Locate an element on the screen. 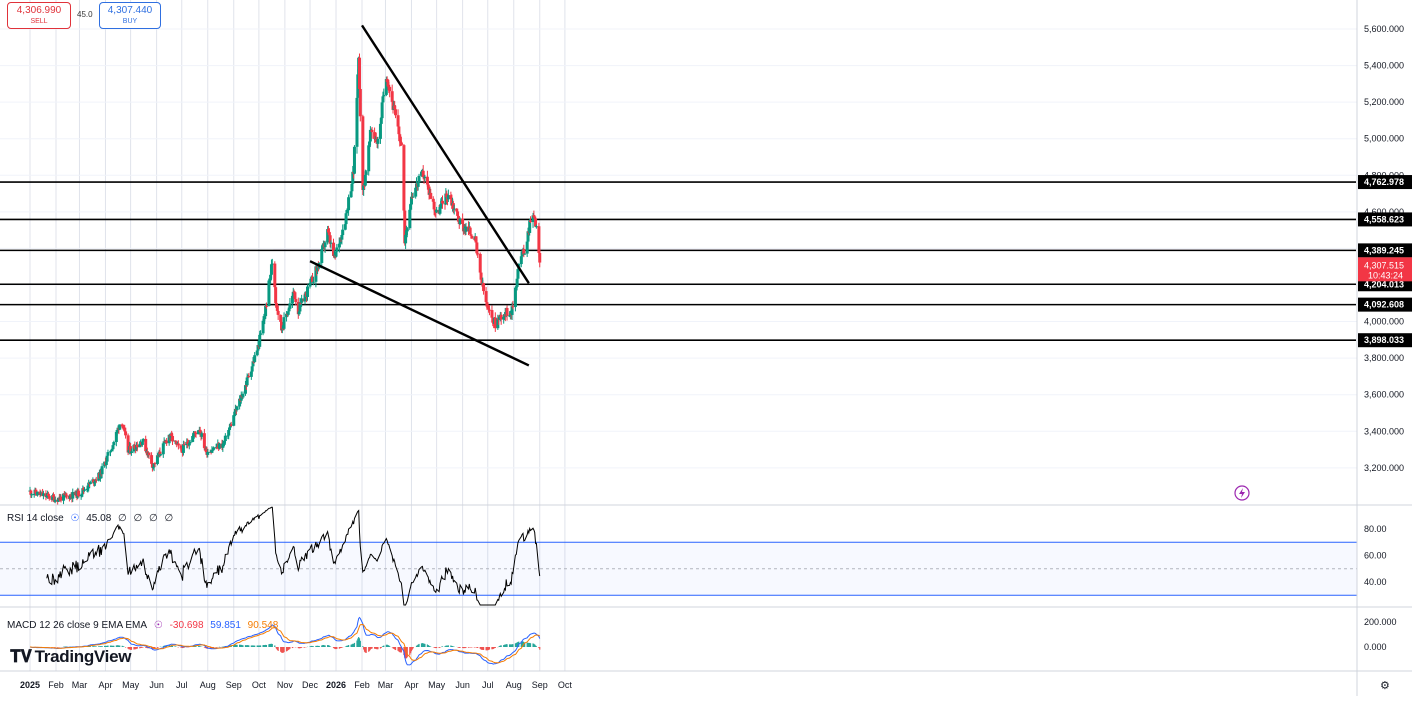 The width and height of the screenshot is (1412, 701). time-tick-label: Apr is located at coordinates (411, 685).